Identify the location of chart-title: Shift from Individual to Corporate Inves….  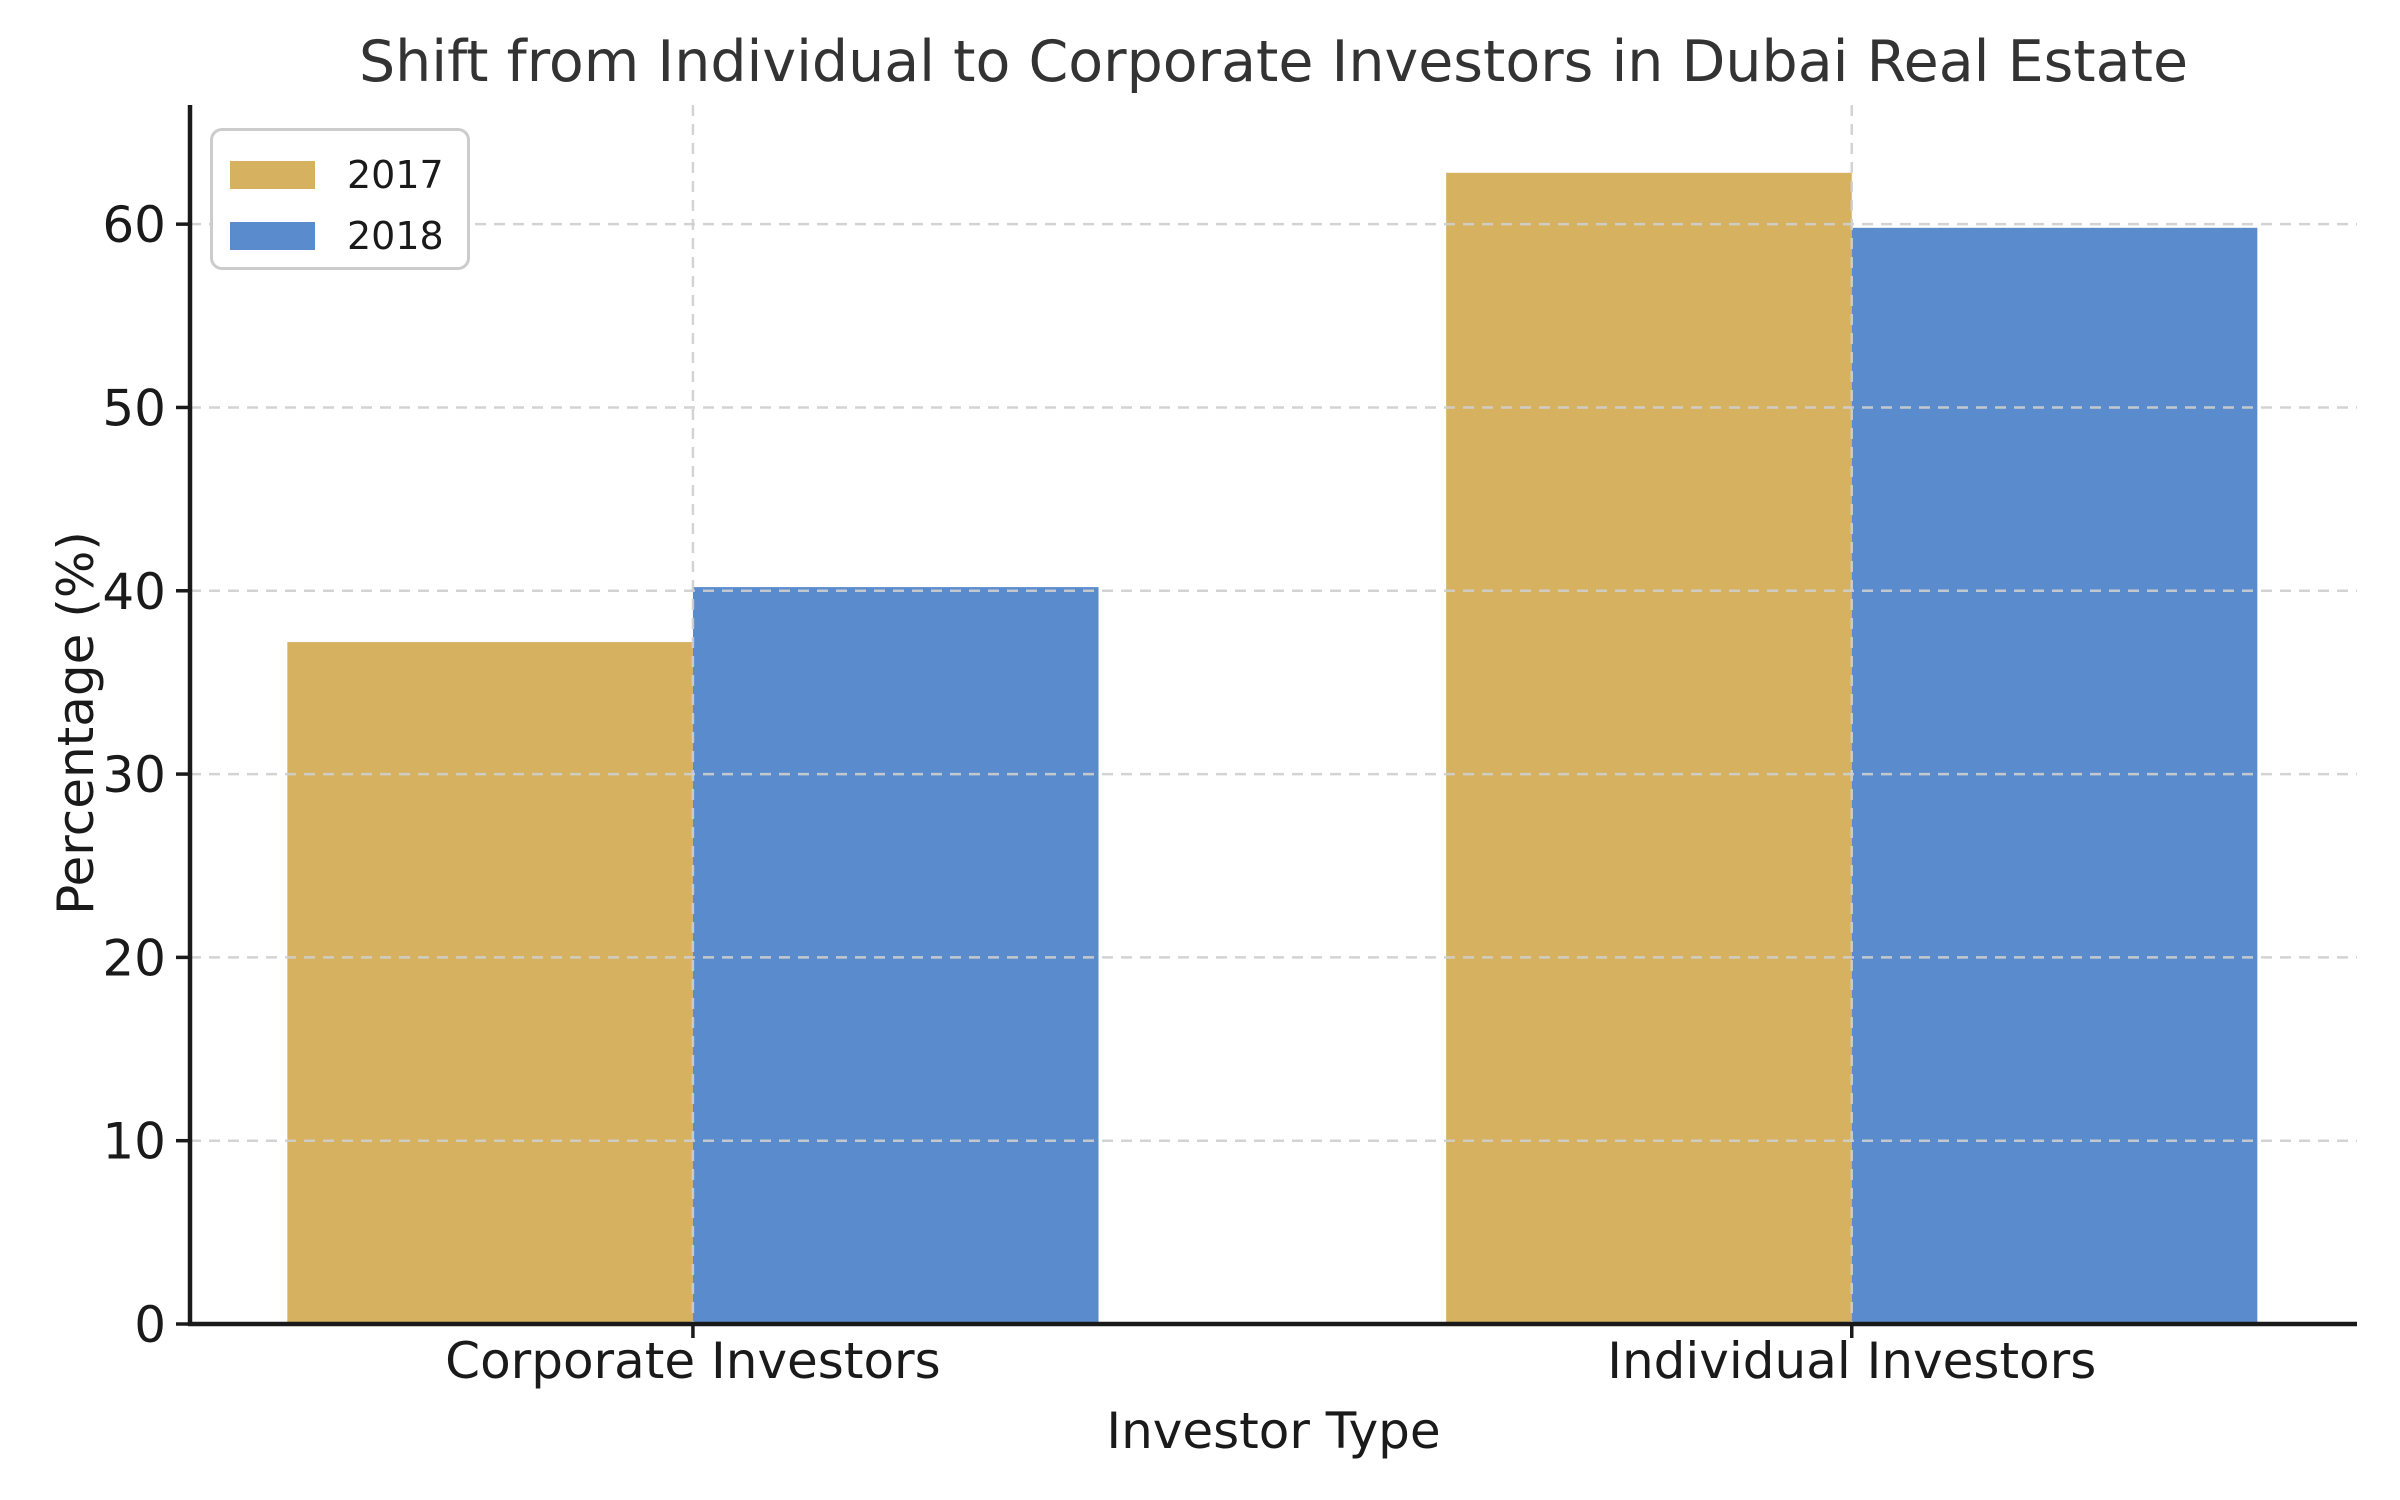
(1273, 62).